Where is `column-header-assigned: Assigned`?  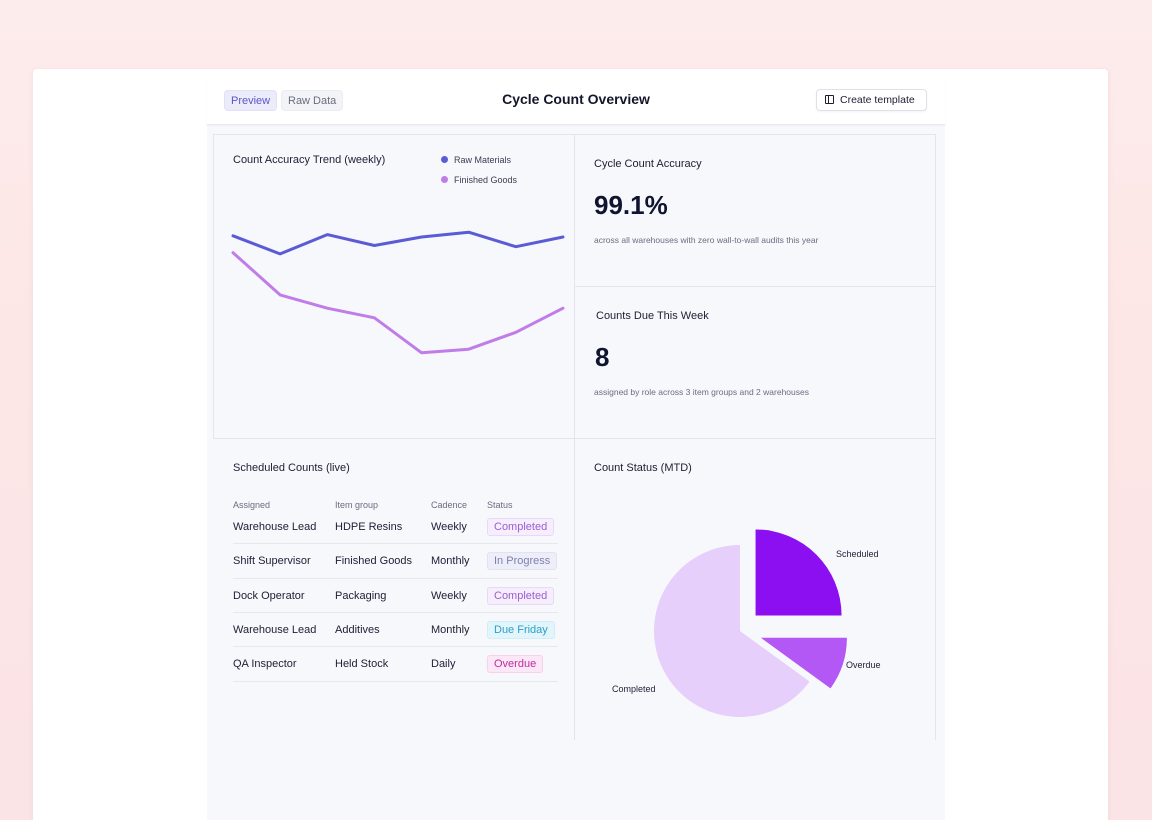 column-header-assigned: Assigned is located at coordinates (252, 505).